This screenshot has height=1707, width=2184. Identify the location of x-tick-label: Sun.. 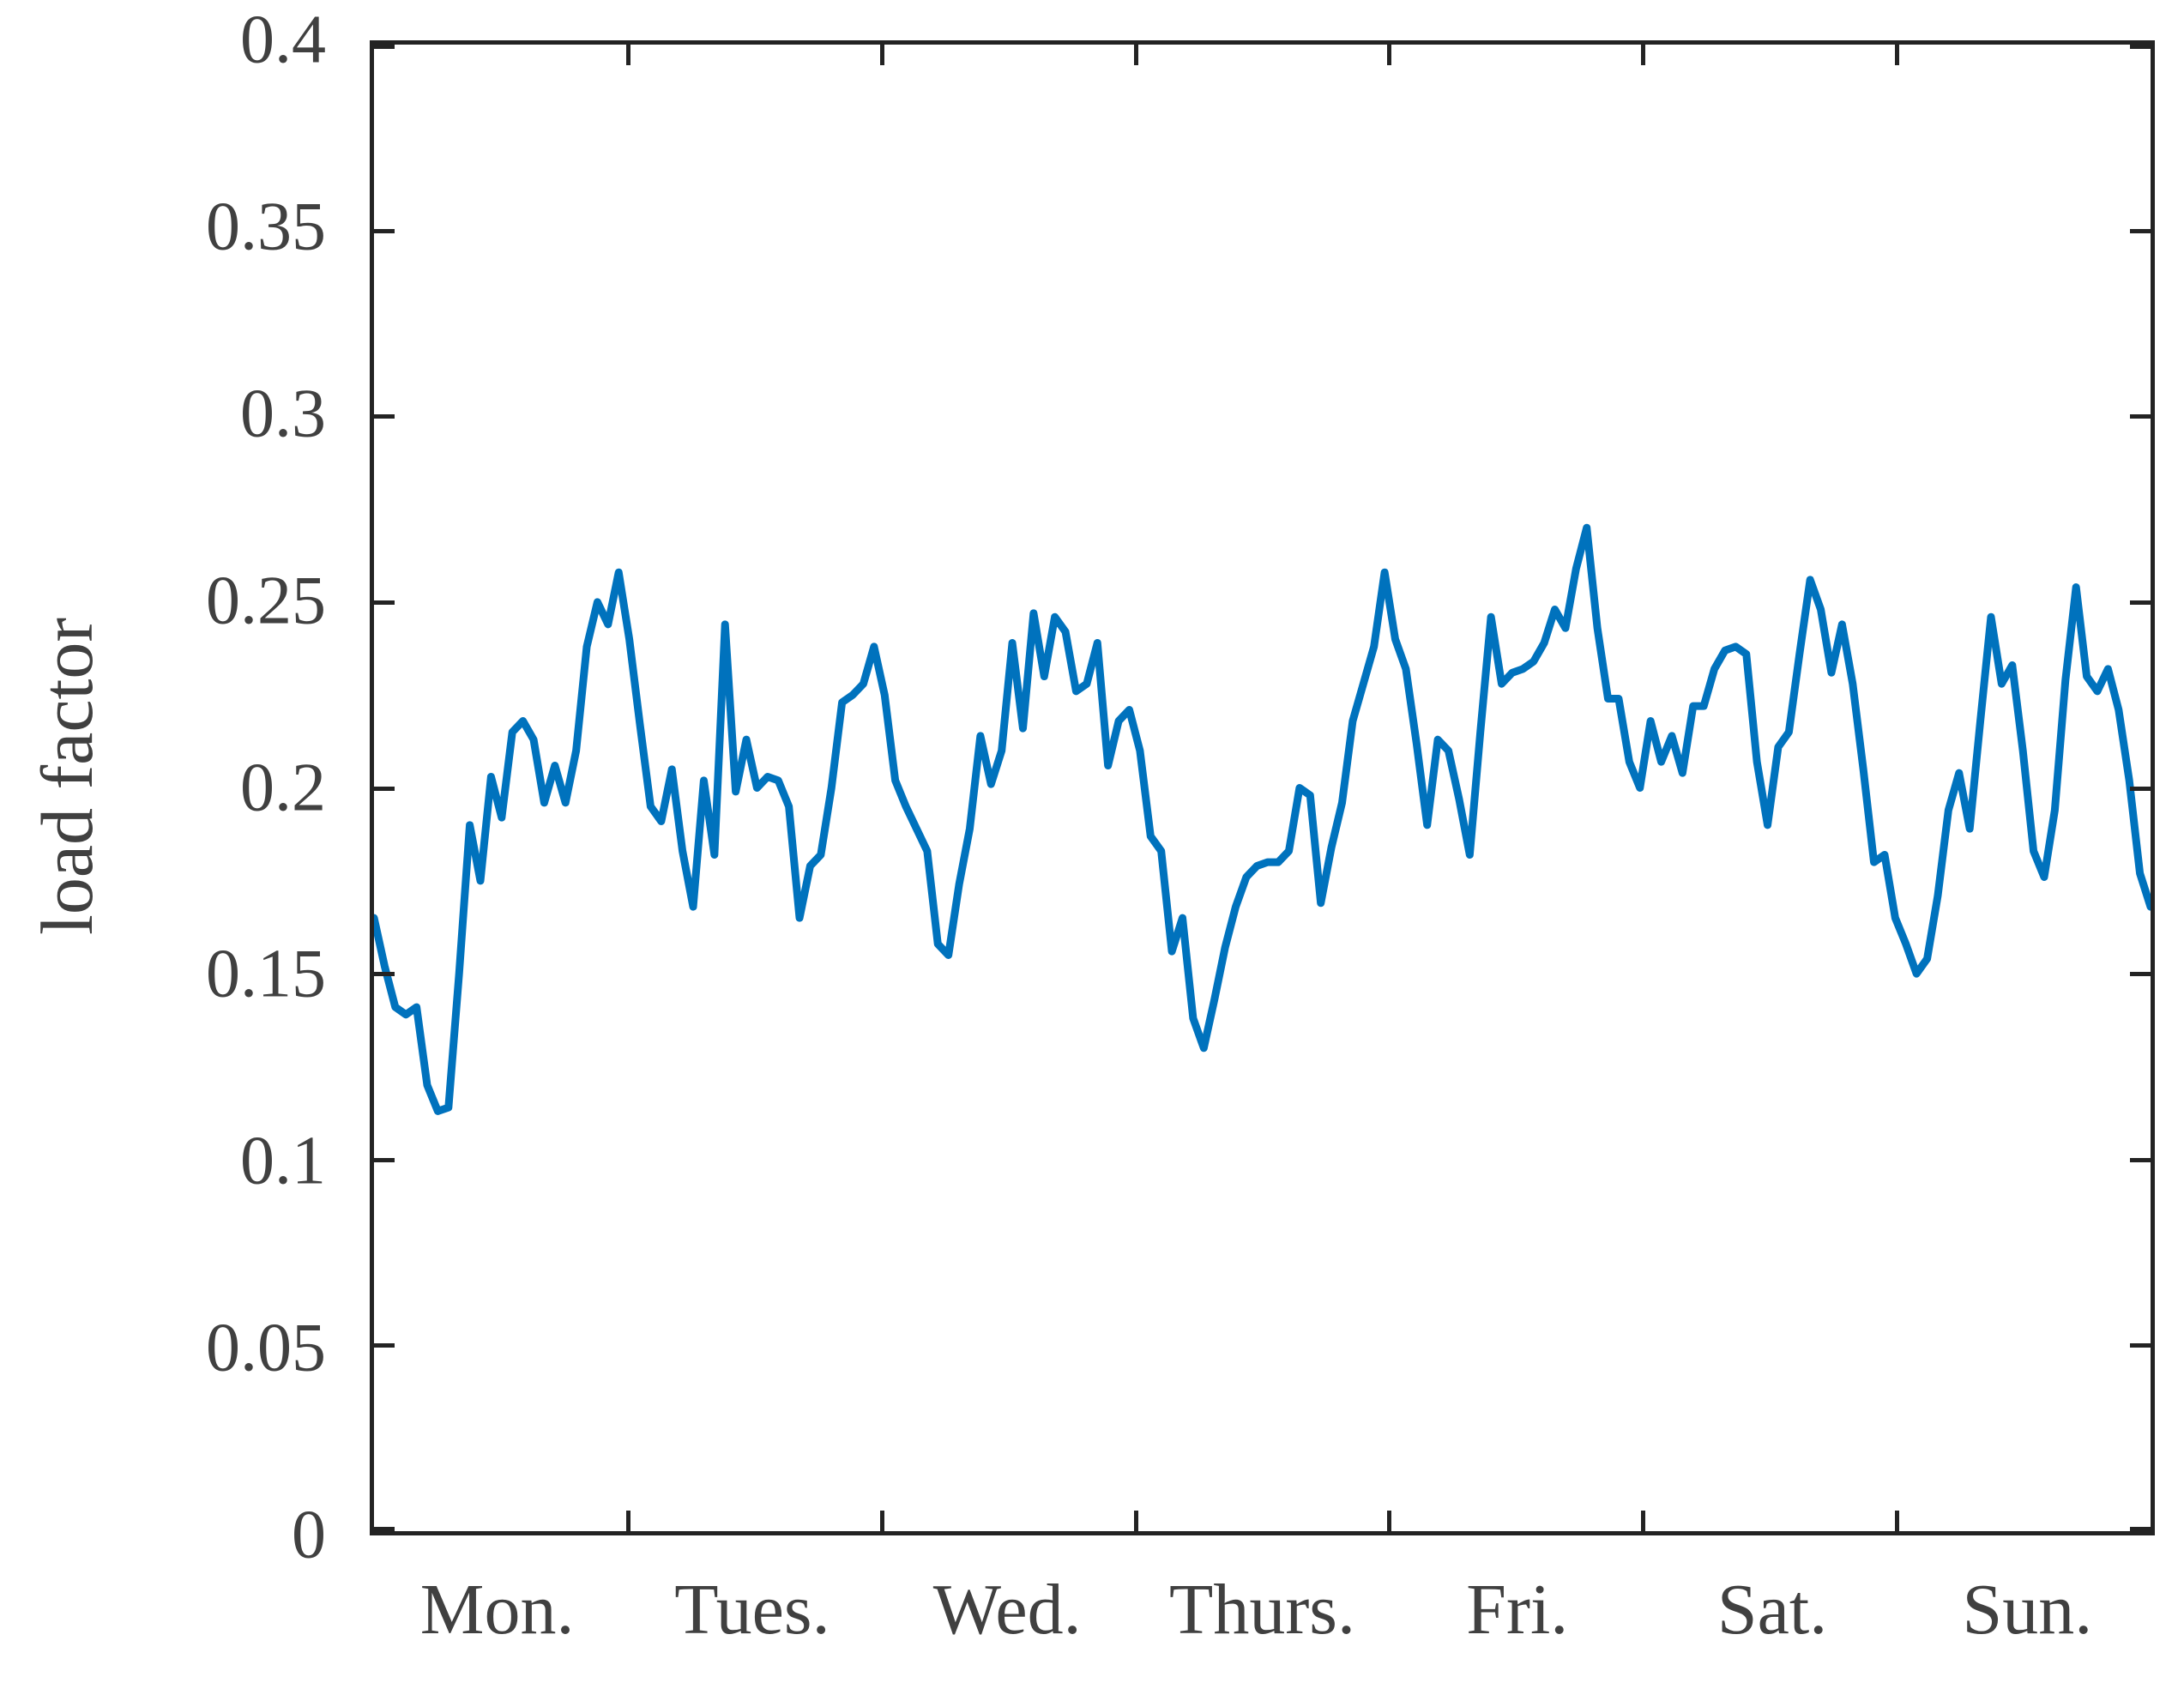
(2027, 1610).